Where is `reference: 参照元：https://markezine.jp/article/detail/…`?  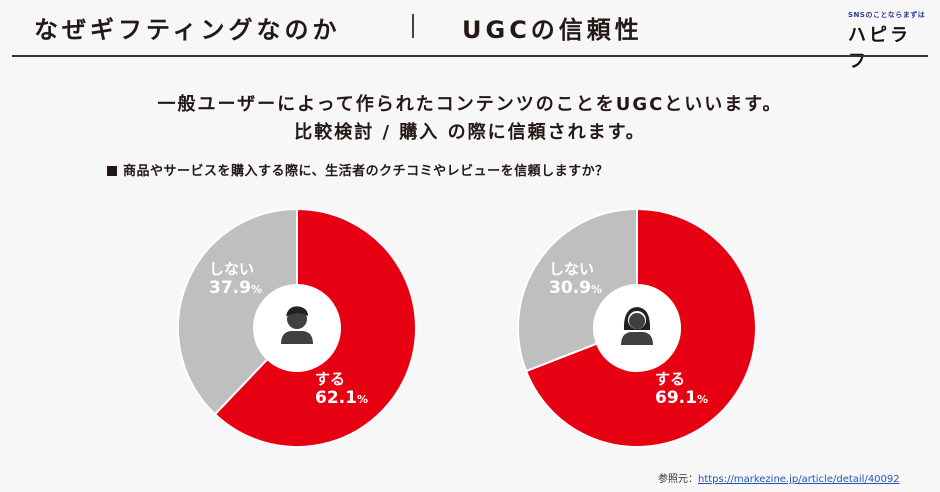
reference: 参照元：https://markezine.jp/article/detail/… is located at coordinates (779, 477).